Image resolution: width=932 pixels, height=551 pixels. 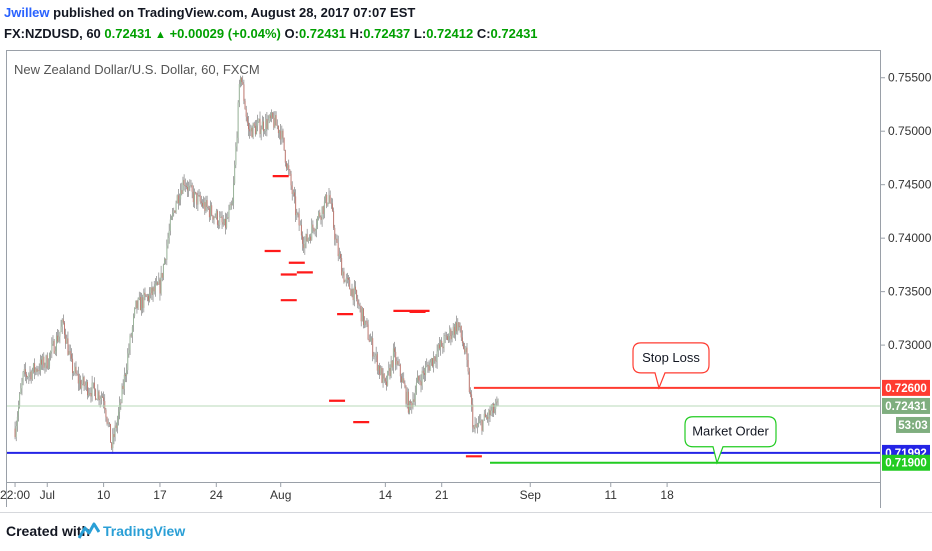 What do you see at coordinates (730, 440) in the screenshot?
I see `market-order-callout` at bounding box center [730, 440].